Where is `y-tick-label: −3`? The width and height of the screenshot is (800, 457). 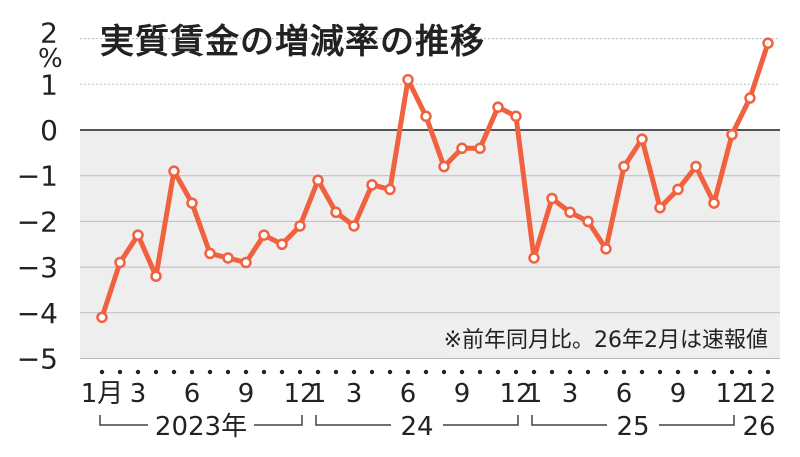
y-tick-label: −3 is located at coordinates (37, 267).